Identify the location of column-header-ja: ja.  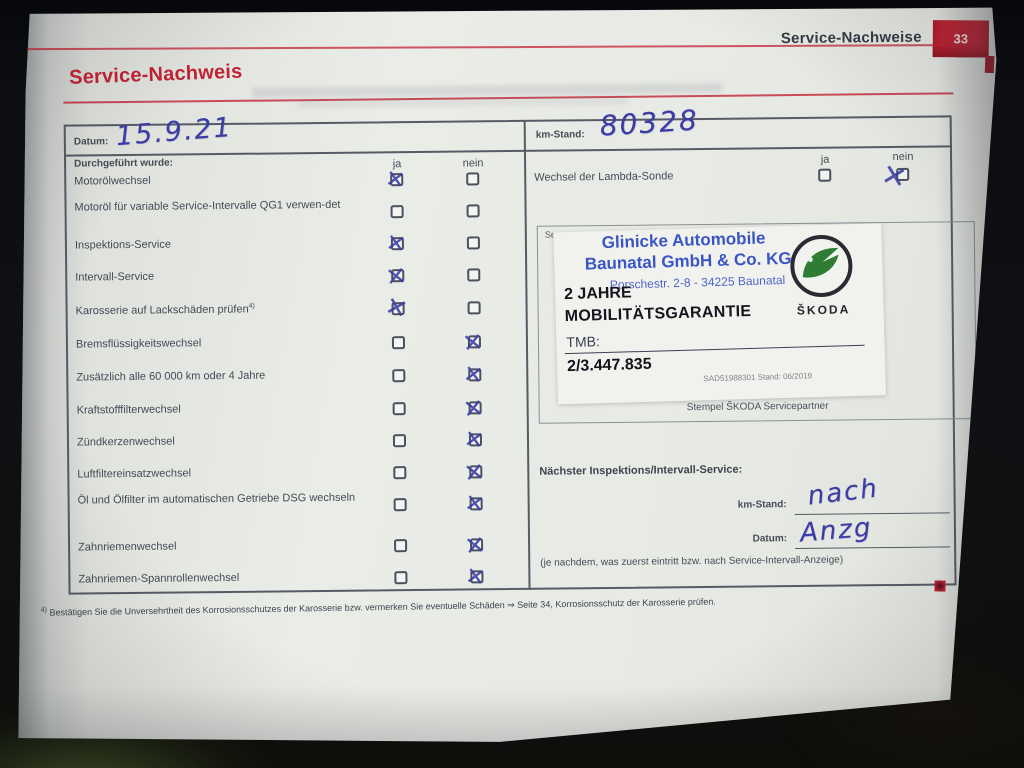
(825, 159).